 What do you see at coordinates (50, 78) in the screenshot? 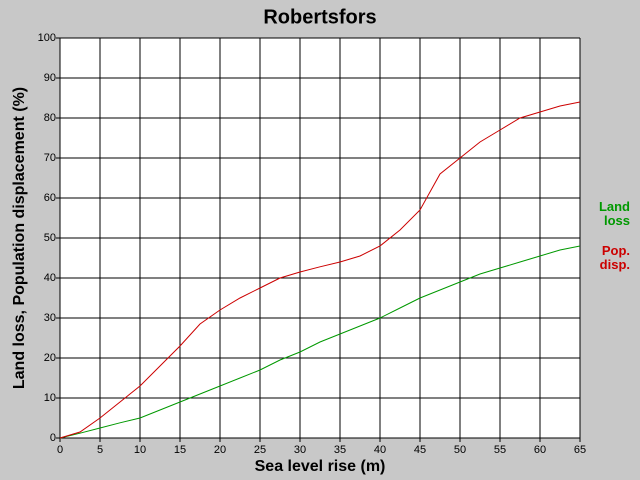
I see `y-tick-label: 90` at bounding box center [50, 78].